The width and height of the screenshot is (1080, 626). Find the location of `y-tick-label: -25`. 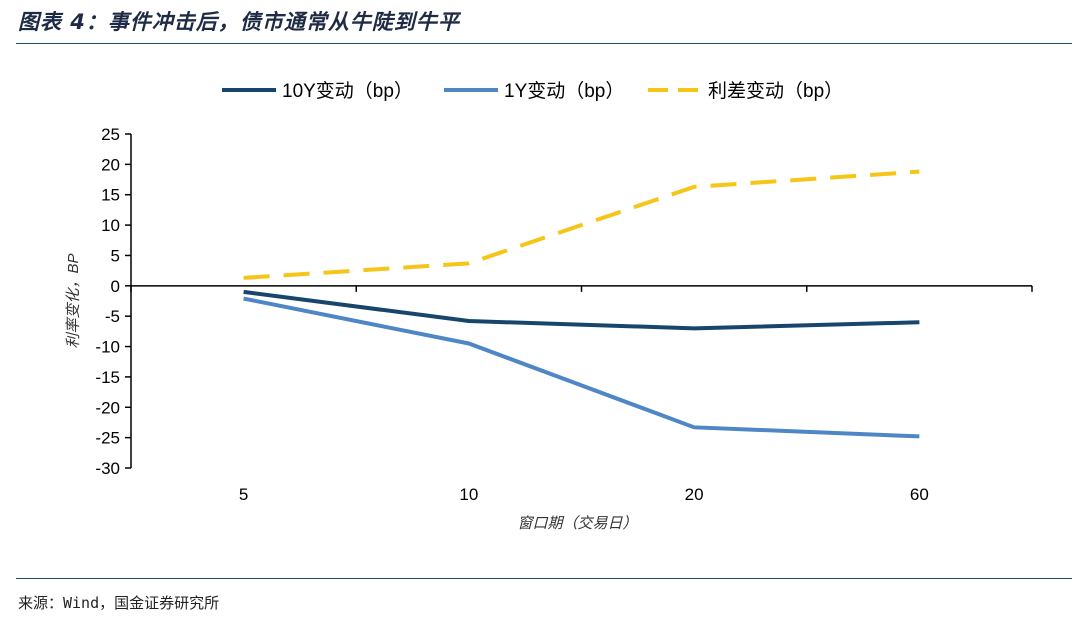

y-tick-label: -25 is located at coordinates (107, 438).